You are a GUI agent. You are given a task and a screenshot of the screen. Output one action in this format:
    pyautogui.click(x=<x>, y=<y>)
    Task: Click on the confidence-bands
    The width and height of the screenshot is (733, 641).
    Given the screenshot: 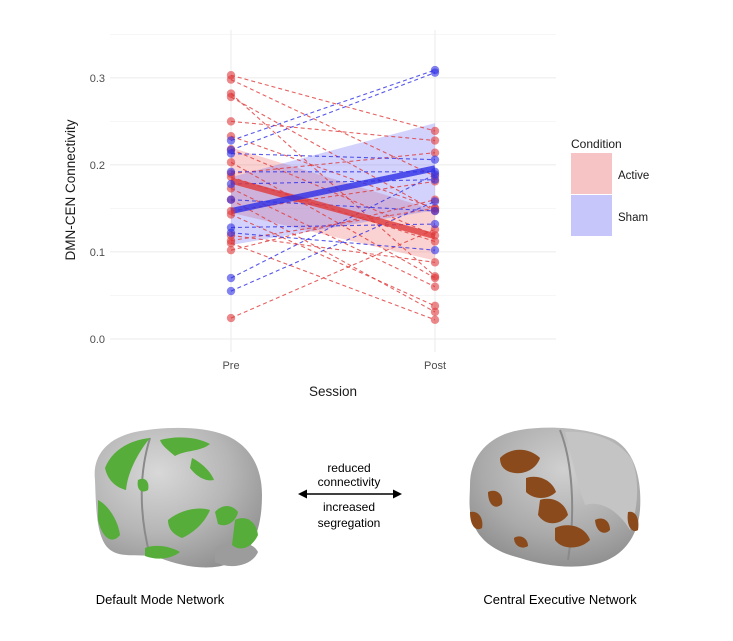 What is the action you would take?
    pyautogui.click(x=333, y=192)
    